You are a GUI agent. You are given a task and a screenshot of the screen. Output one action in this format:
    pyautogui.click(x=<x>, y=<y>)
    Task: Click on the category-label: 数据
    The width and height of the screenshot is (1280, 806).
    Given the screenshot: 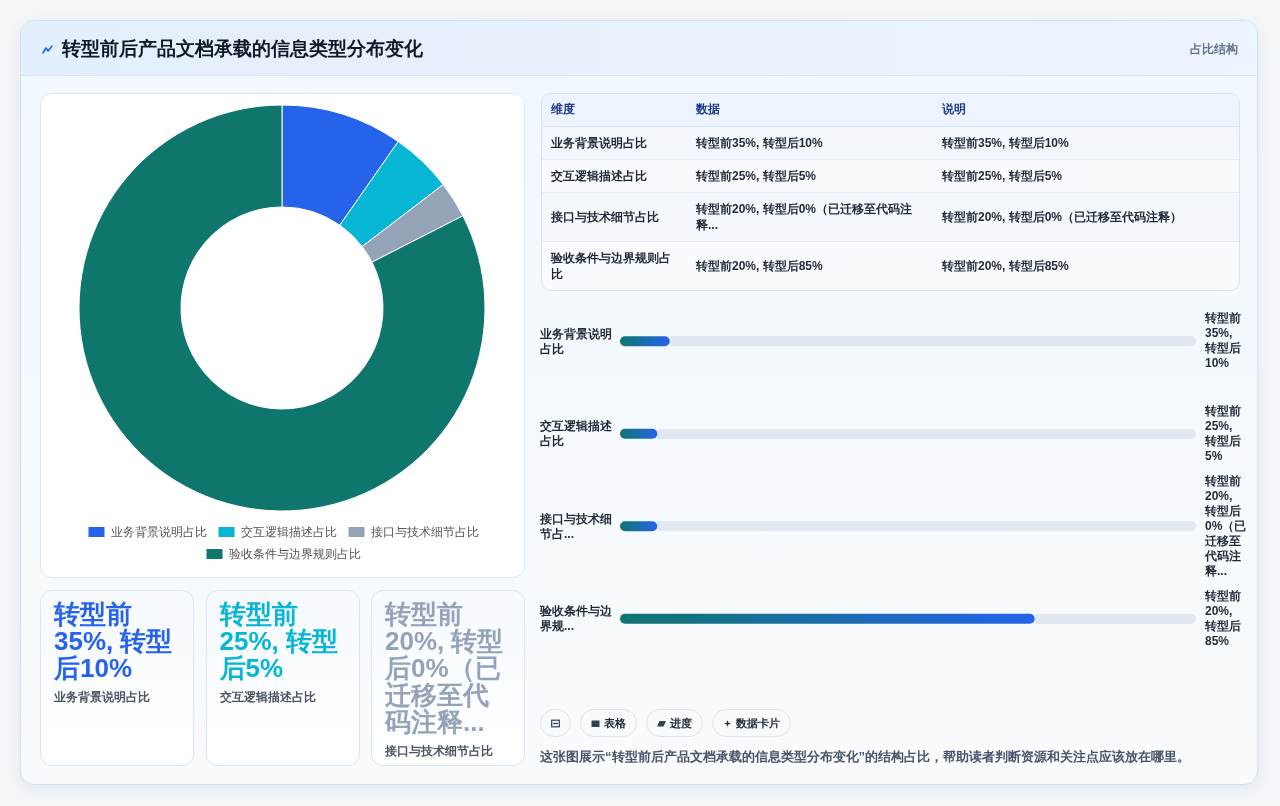 What is the action you would take?
    pyautogui.click(x=810, y=110)
    